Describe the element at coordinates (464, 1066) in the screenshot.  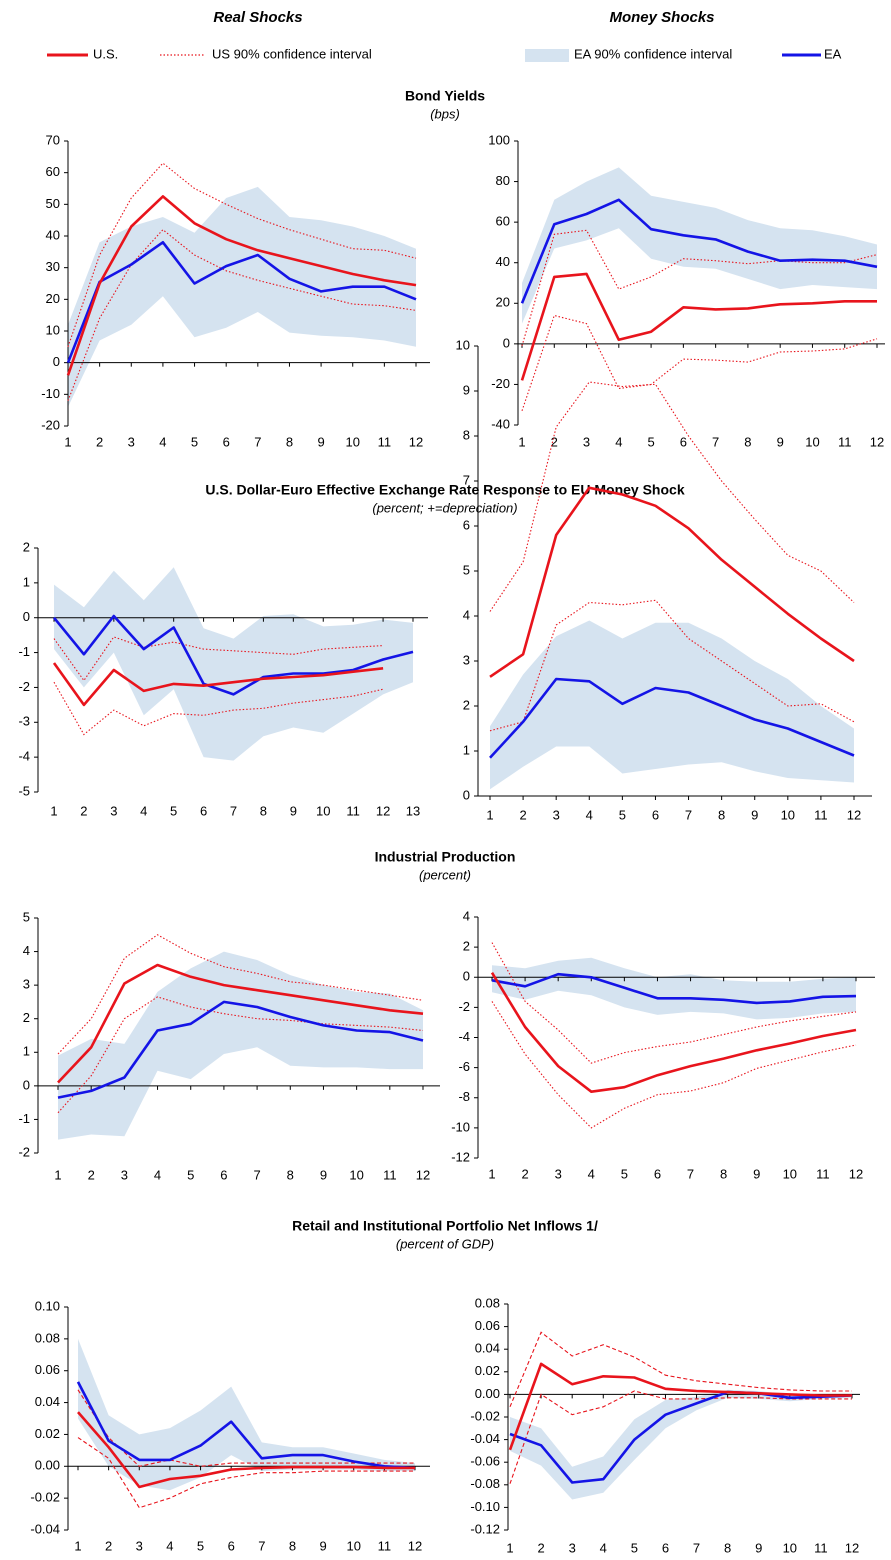
I see `y-tick-label: -6` at that location.